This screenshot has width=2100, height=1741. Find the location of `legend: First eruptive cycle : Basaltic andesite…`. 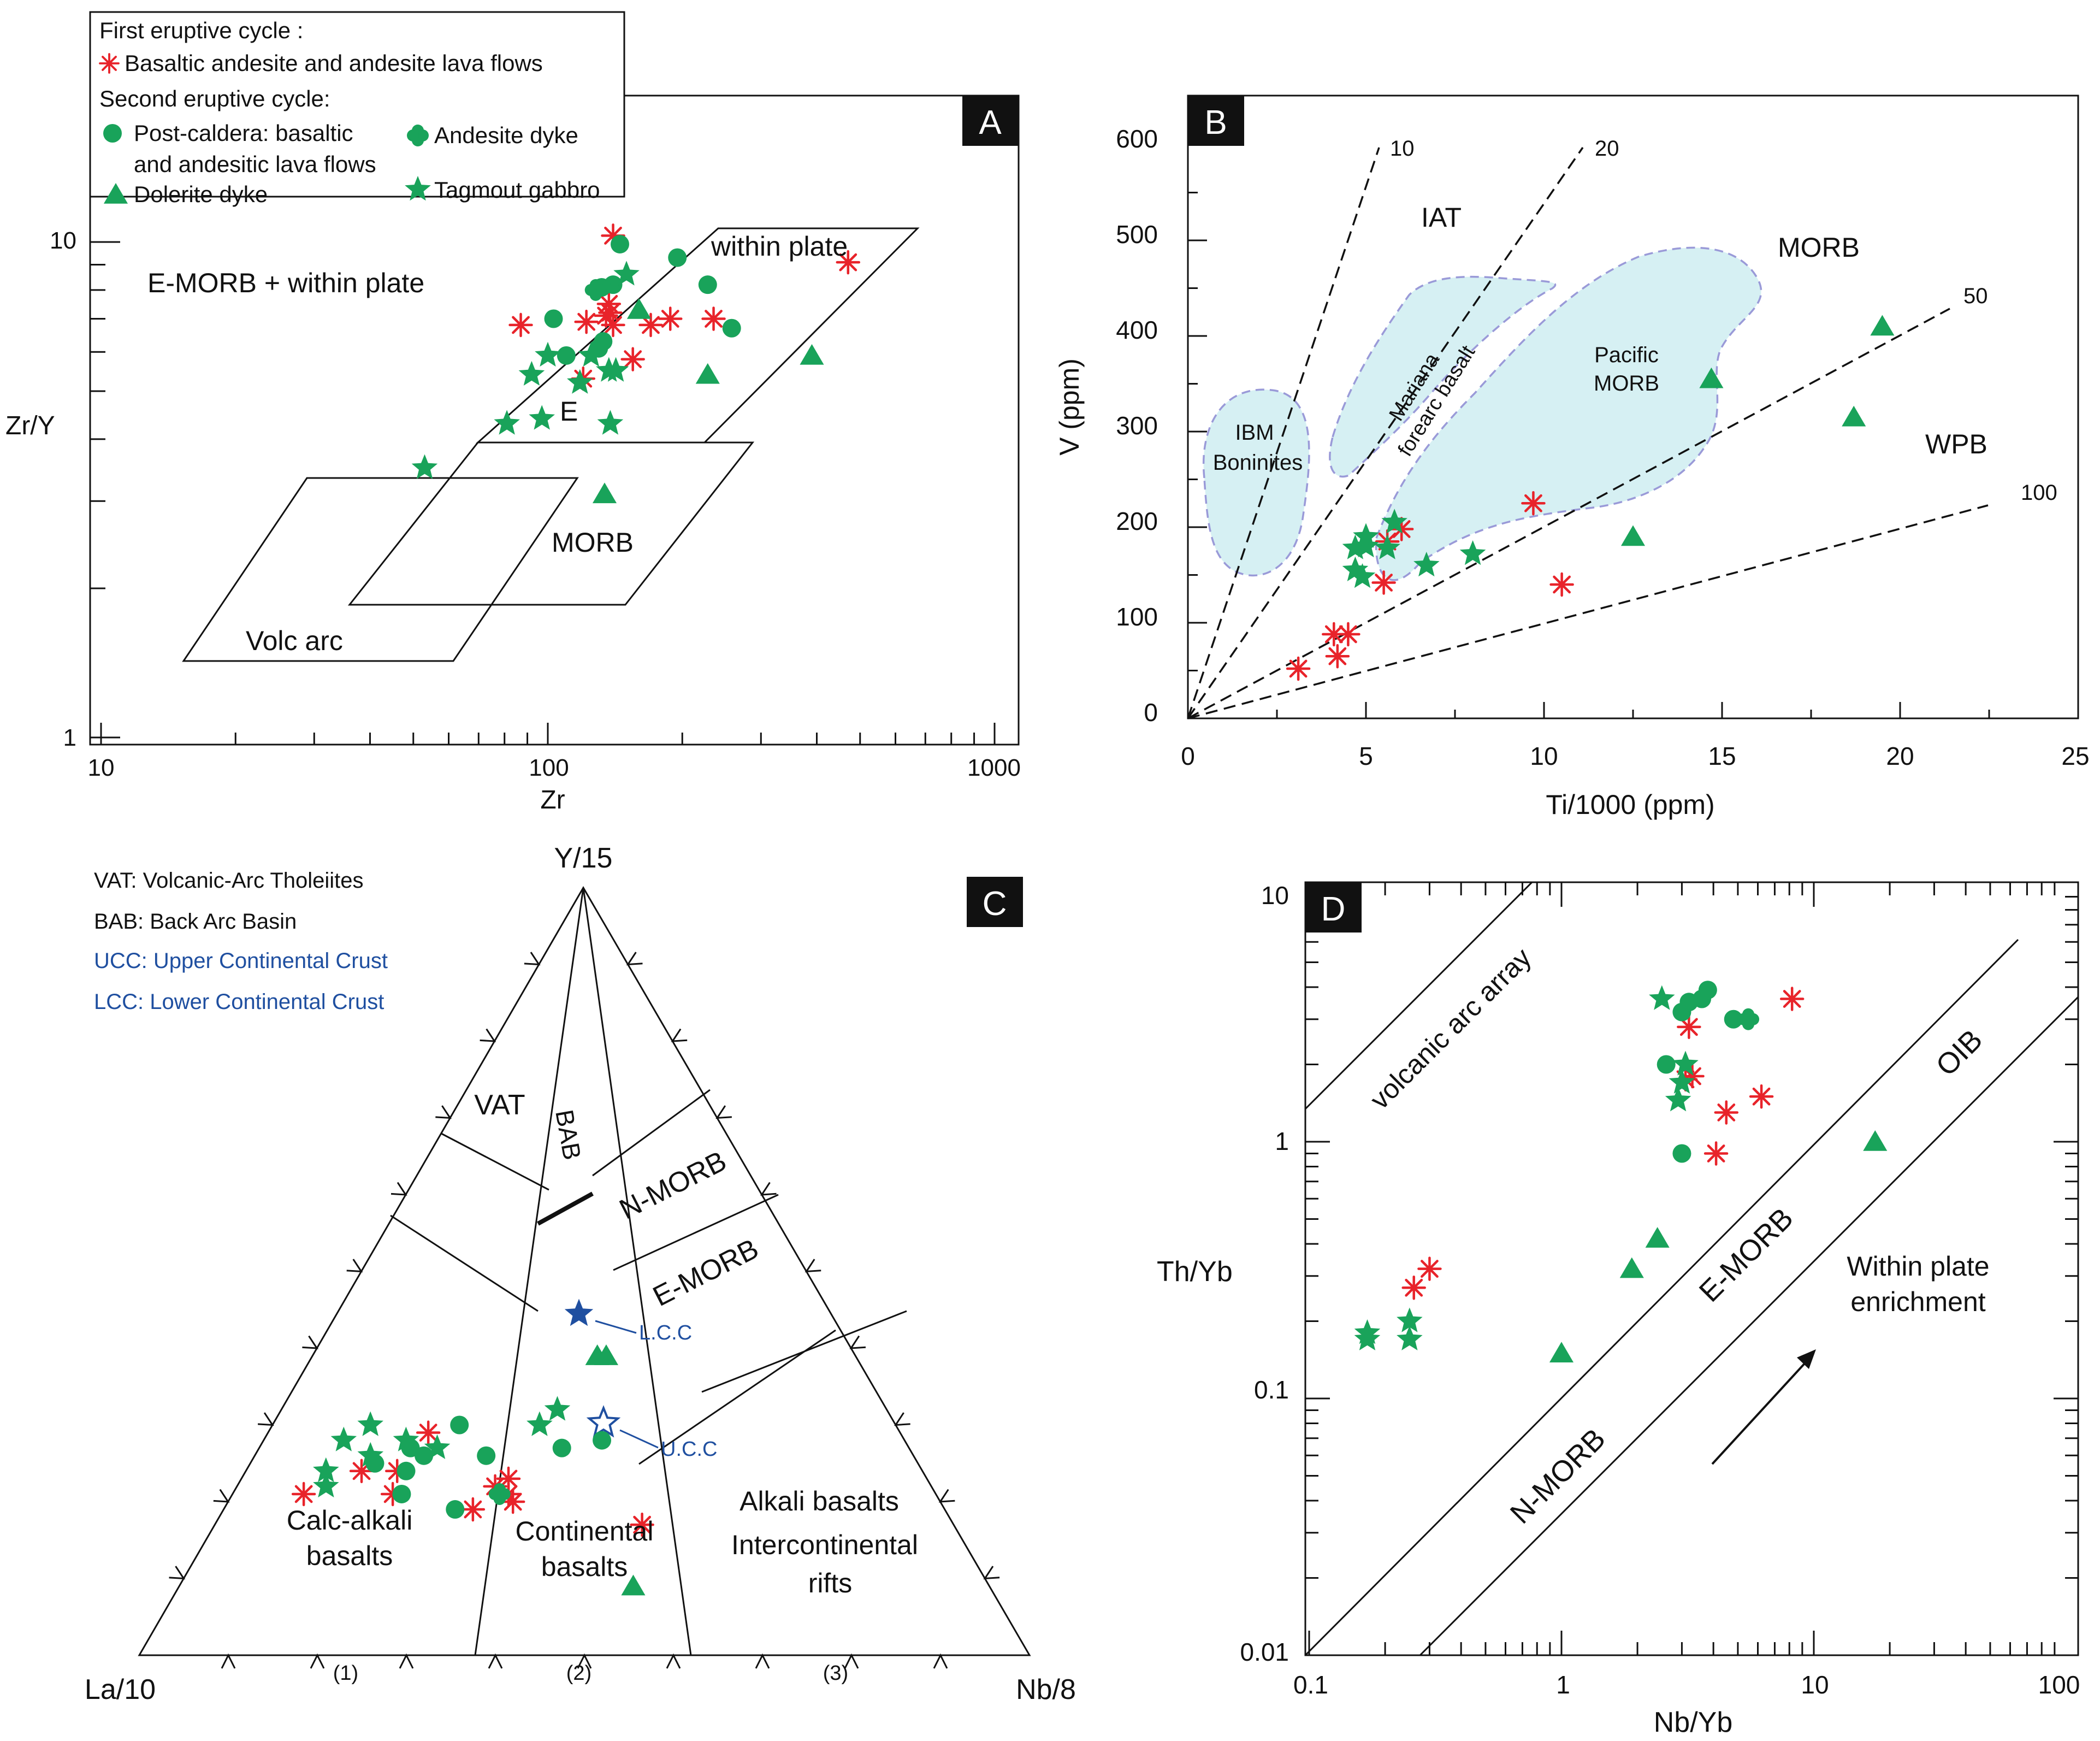

legend: First eruptive cycle : Basaltic andesite… is located at coordinates (357, 109).